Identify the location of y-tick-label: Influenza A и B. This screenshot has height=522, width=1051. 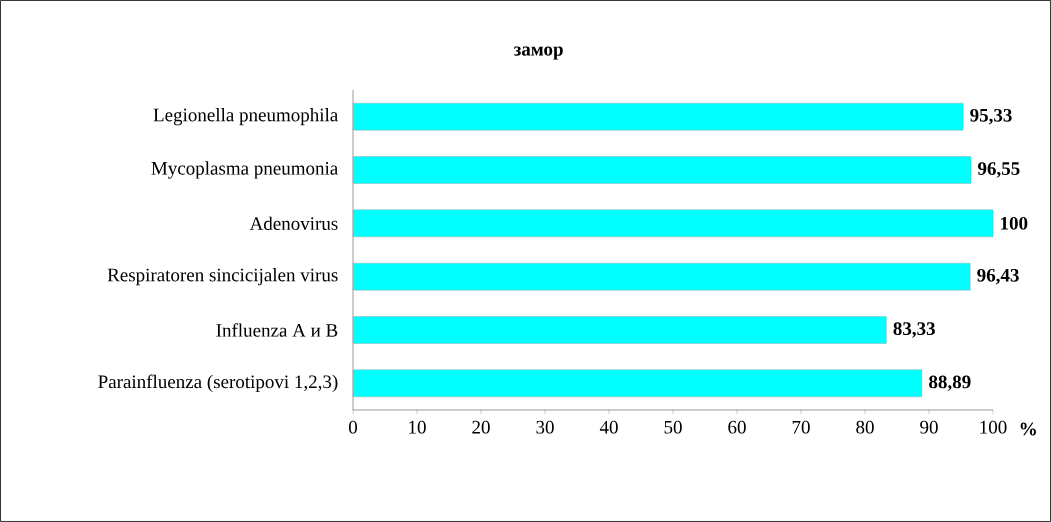
(277, 330).